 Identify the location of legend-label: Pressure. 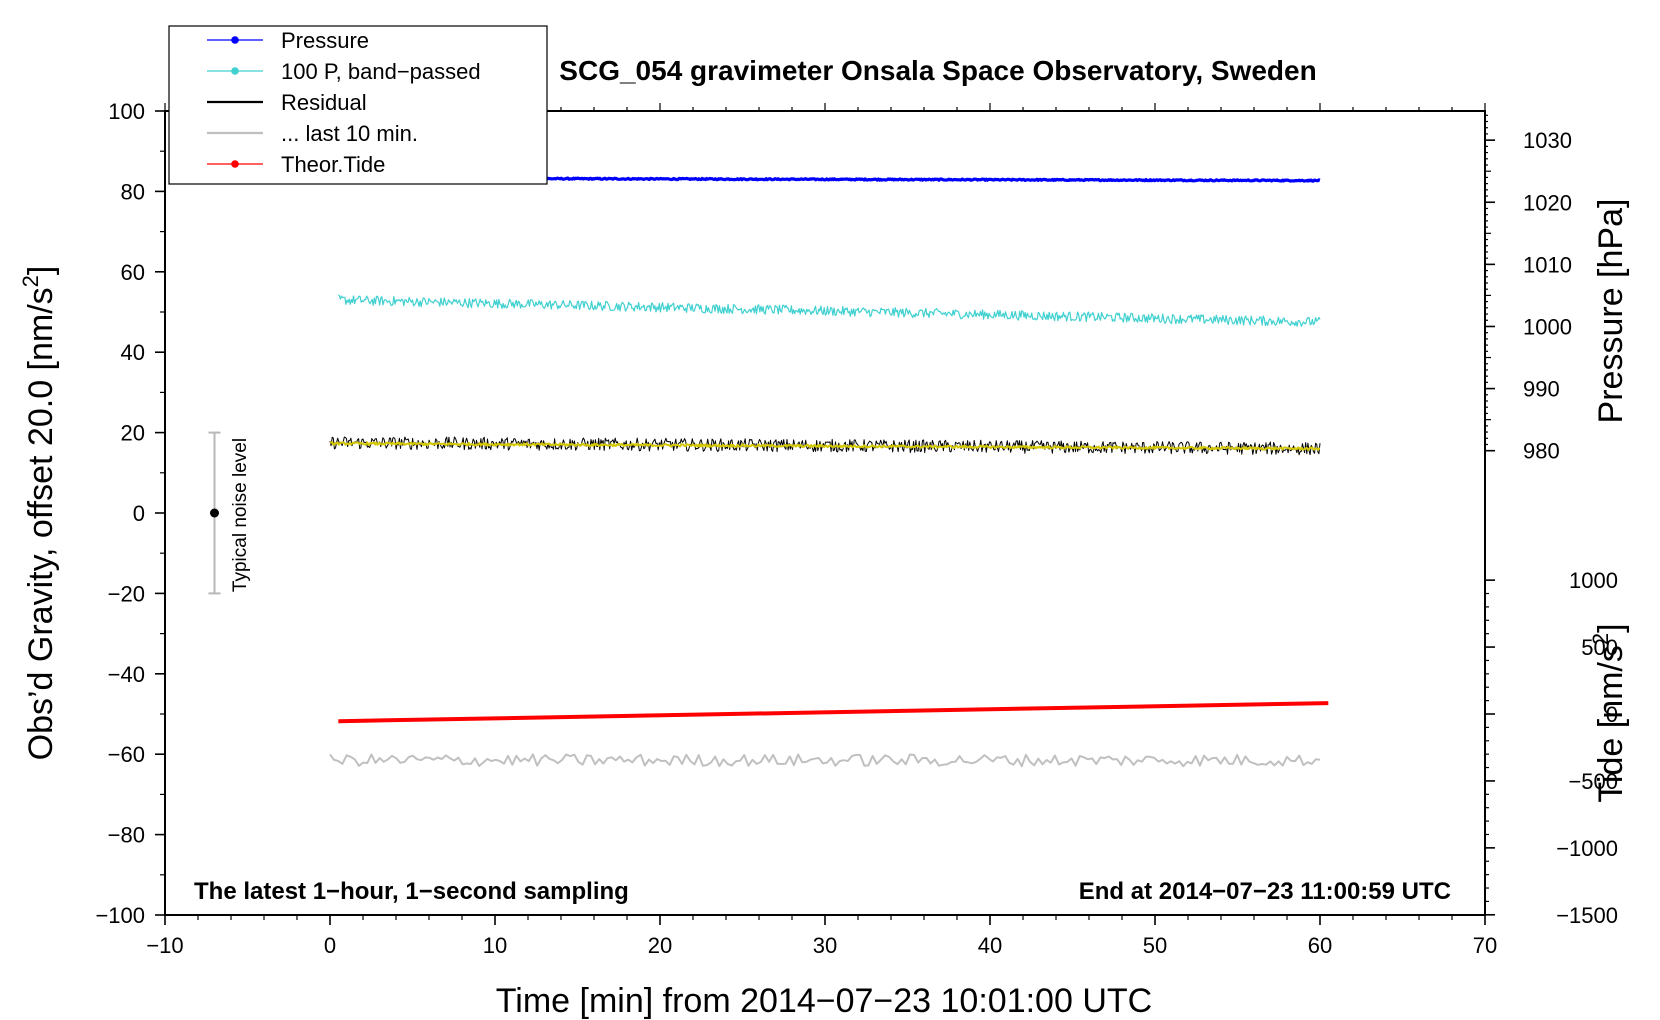
(325, 40).